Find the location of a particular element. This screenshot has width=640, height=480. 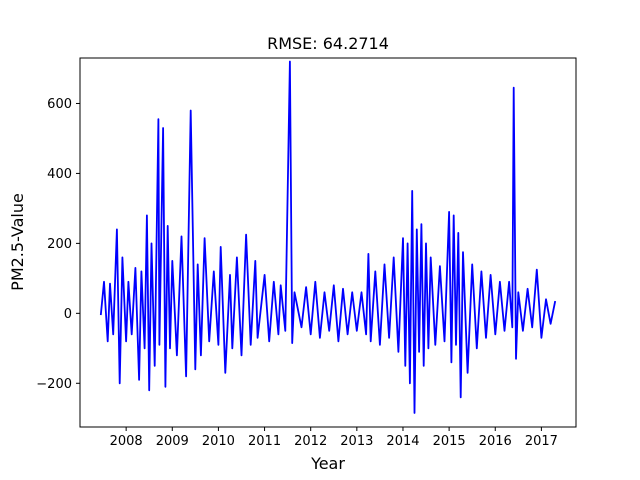

x-tick-label: 2010 is located at coordinates (218, 441).